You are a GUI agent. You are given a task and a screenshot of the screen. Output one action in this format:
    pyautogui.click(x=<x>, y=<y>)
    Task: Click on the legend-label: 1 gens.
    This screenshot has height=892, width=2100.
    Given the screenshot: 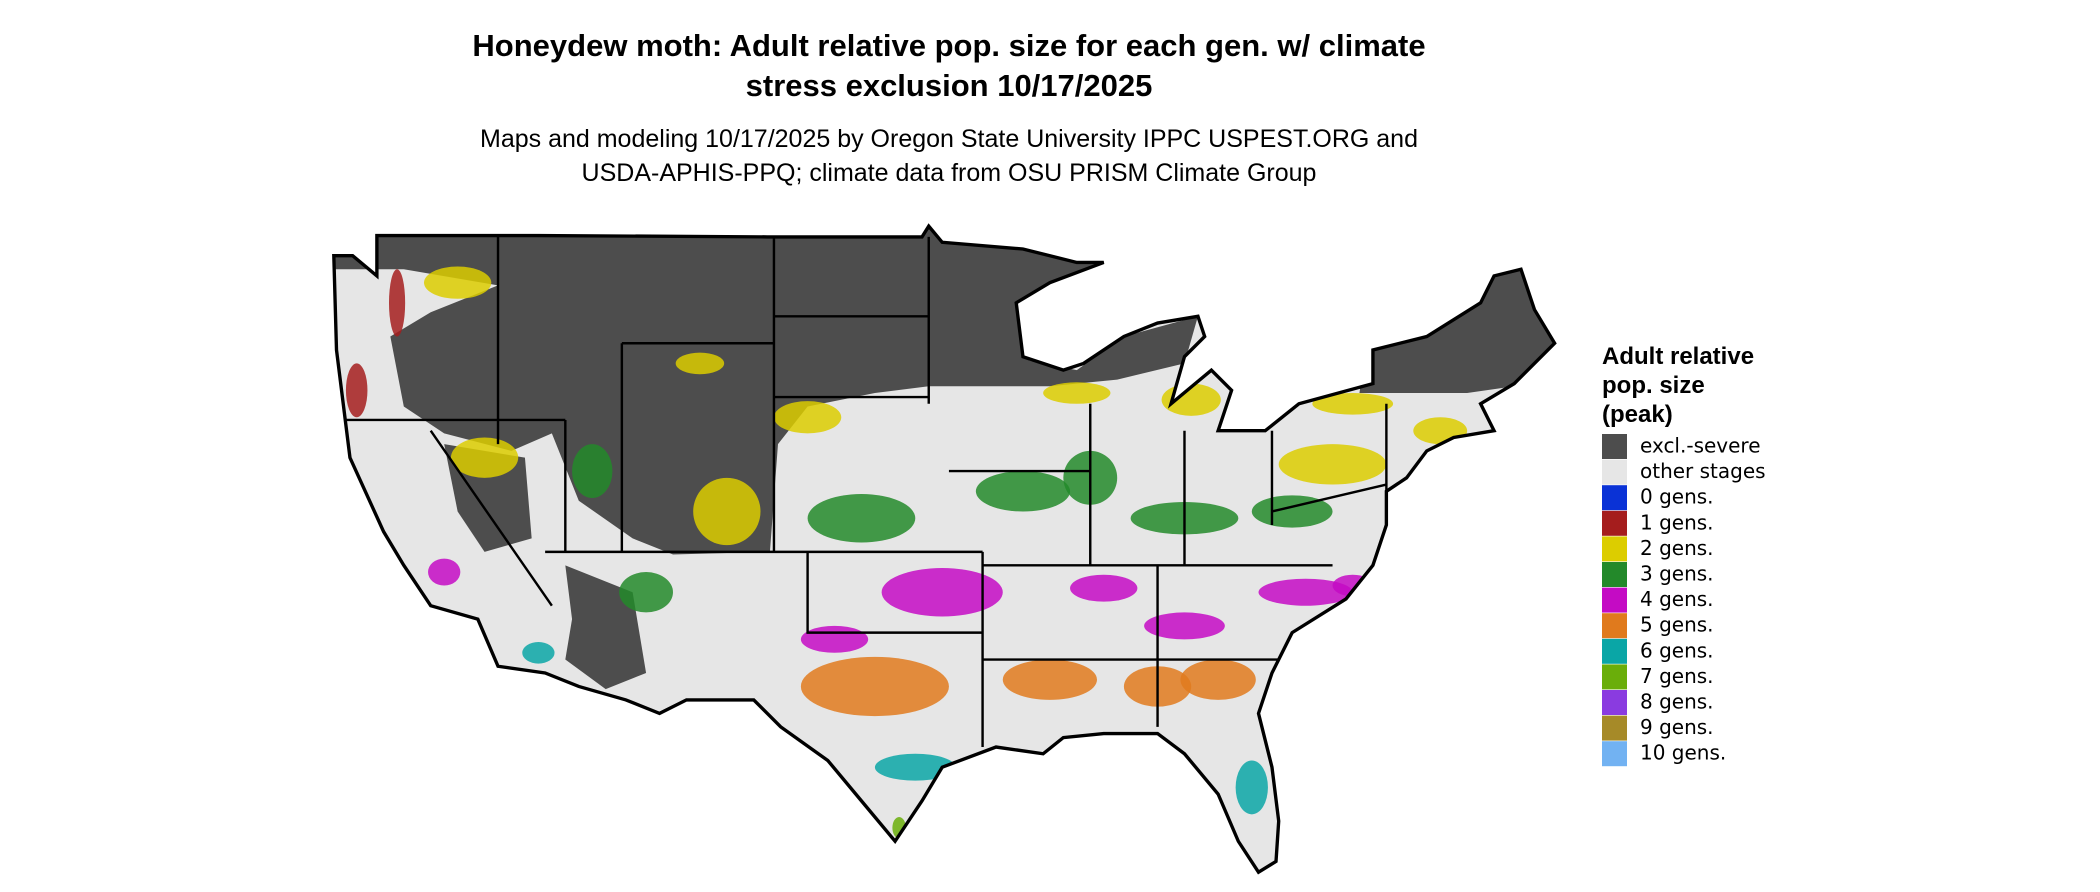 What is the action you would take?
    pyautogui.click(x=1677, y=522)
    